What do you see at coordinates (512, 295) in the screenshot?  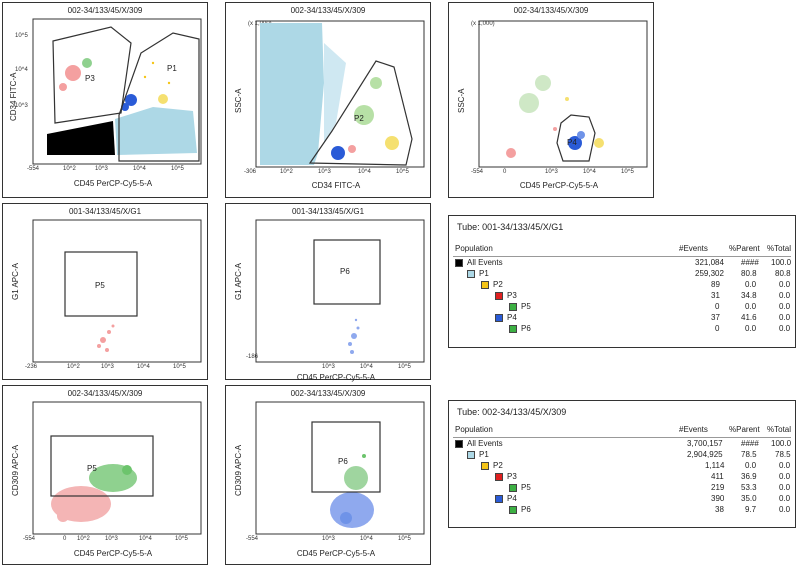 I see `pop-name: P3` at bounding box center [512, 295].